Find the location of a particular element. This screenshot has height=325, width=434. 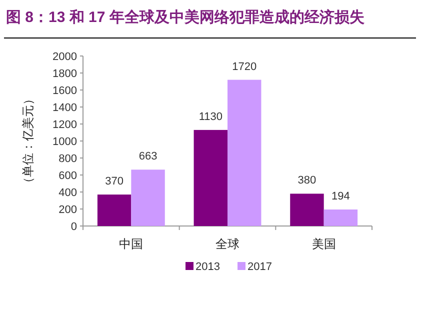

data-label: 194 is located at coordinates (341, 196).